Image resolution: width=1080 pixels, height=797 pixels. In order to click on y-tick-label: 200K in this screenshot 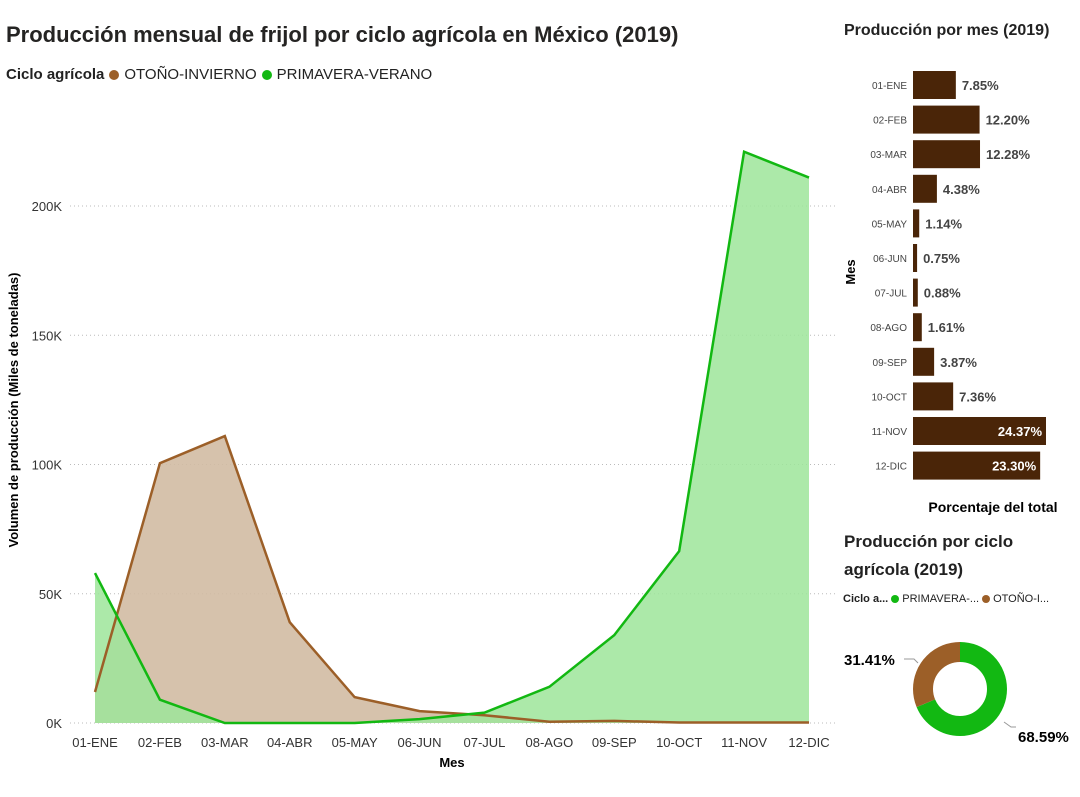, I will do `click(47, 206)`.